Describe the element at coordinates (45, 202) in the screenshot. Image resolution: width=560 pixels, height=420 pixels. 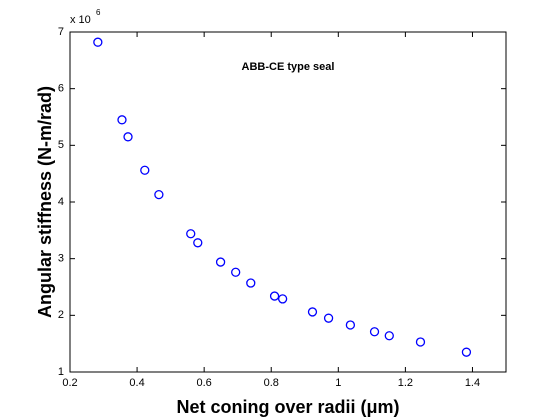
I see `y-axis-label: Angular stiffness (N-m/rad)` at that location.